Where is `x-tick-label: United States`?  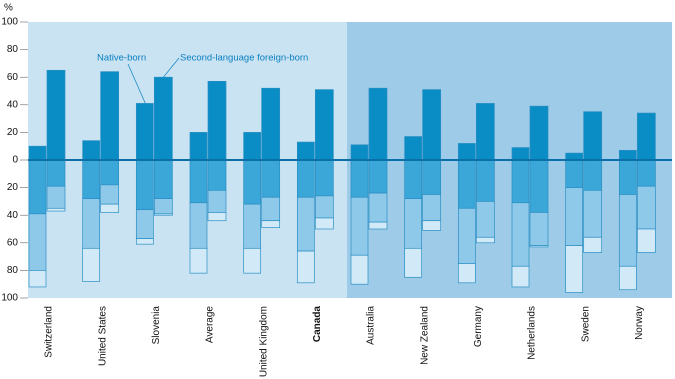 x-tick-label: United States is located at coordinates (102, 336).